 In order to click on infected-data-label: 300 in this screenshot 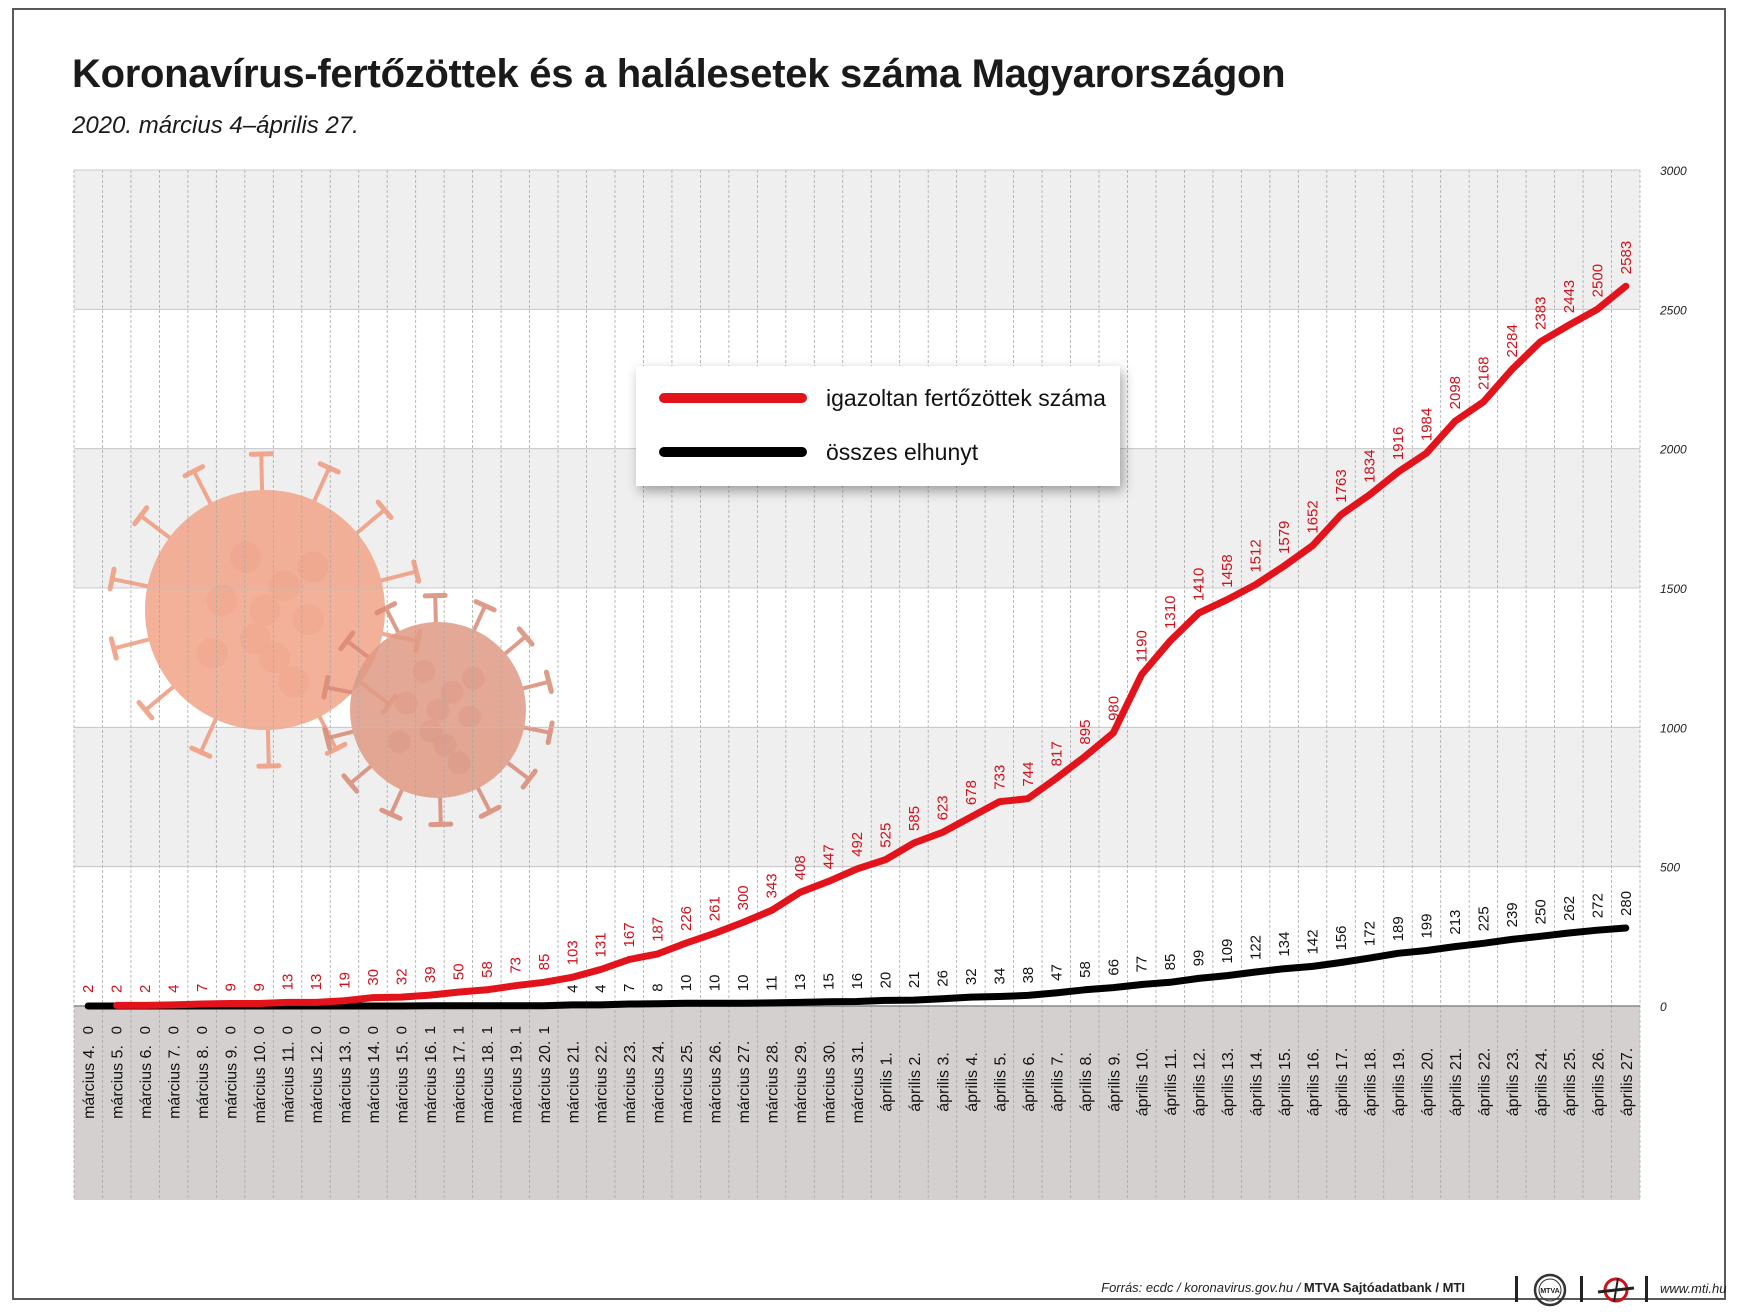, I will do `click(743, 897)`.